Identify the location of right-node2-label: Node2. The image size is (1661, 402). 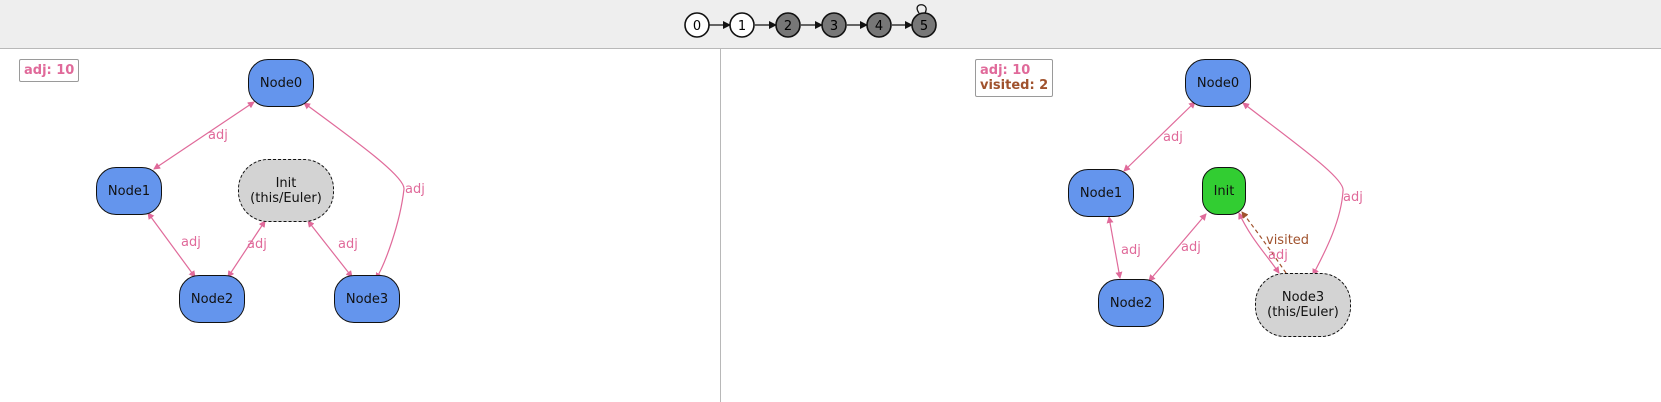
(1131, 303).